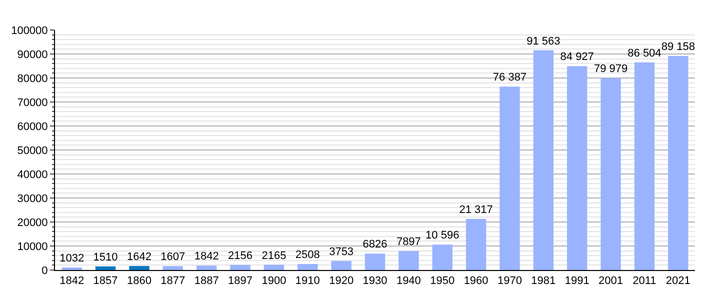  I want to click on x-tick-label: 1920, so click(341, 281).